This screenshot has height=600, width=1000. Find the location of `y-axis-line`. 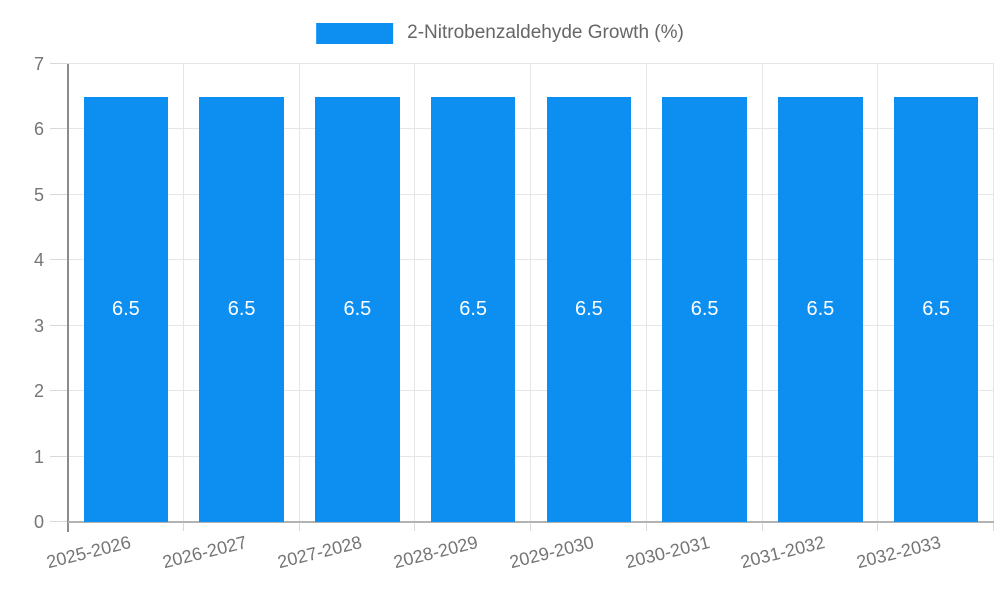

y-axis-line is located at coordinates (68, 298).